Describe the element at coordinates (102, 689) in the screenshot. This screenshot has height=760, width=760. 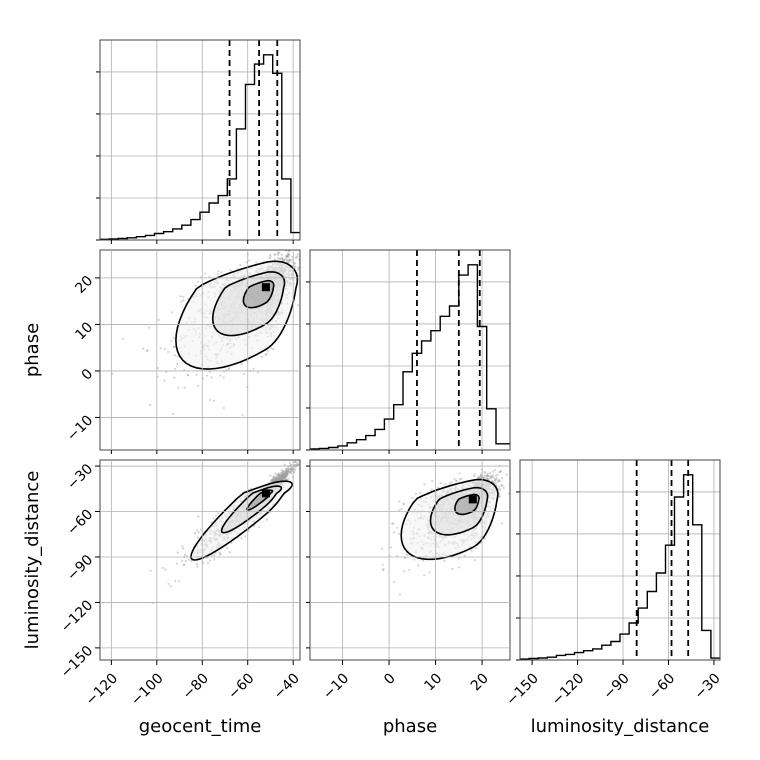
I see `x-tick-label: −120` at that location.